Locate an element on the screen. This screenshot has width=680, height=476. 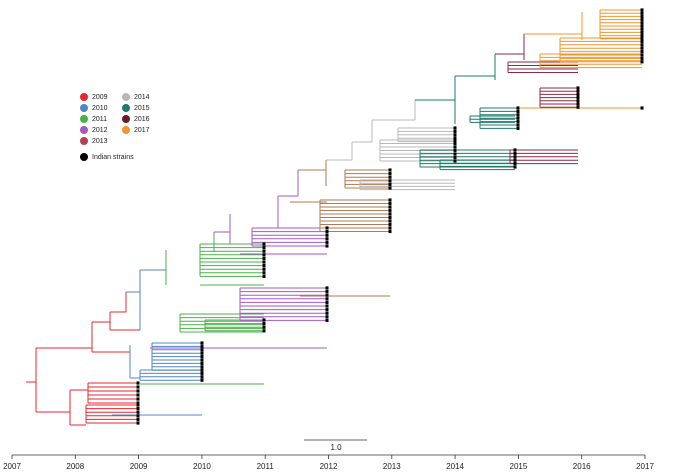
legend-label-2016: 2016 is located at coordinates (142, 119).